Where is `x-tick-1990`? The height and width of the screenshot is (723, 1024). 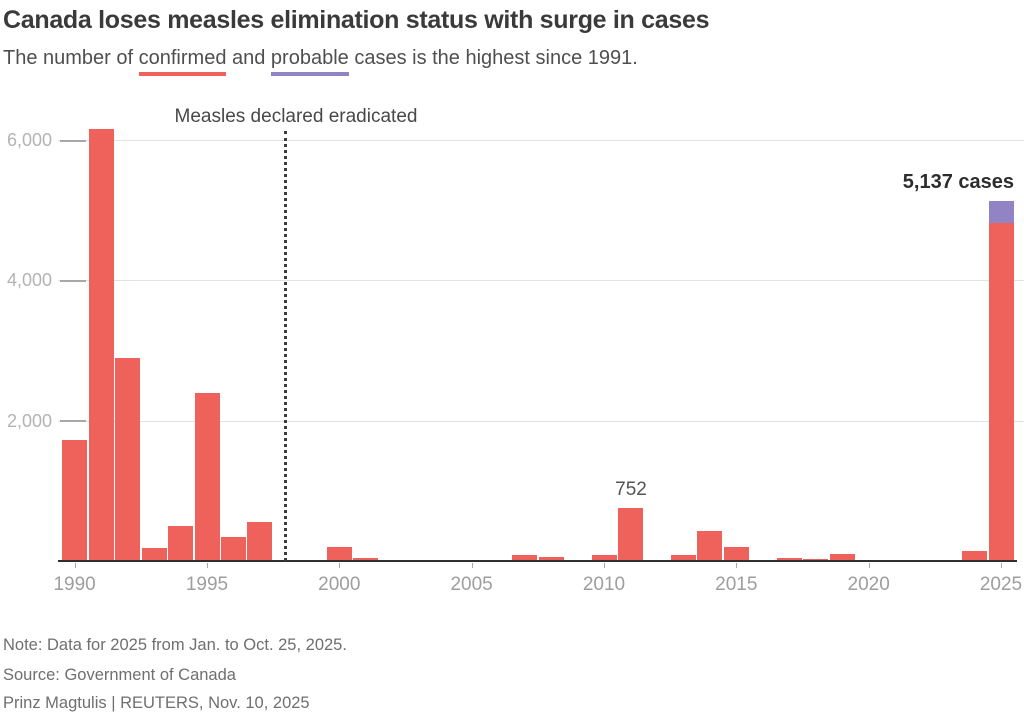 x-tick-1990 is located at coordinates (75, 565).